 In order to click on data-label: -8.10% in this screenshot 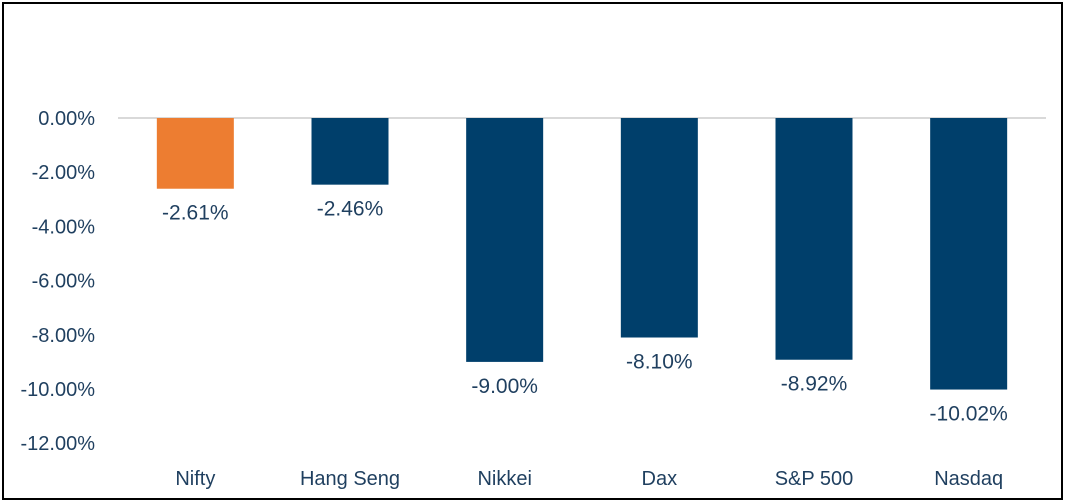, I will do `click(659, 362)`.